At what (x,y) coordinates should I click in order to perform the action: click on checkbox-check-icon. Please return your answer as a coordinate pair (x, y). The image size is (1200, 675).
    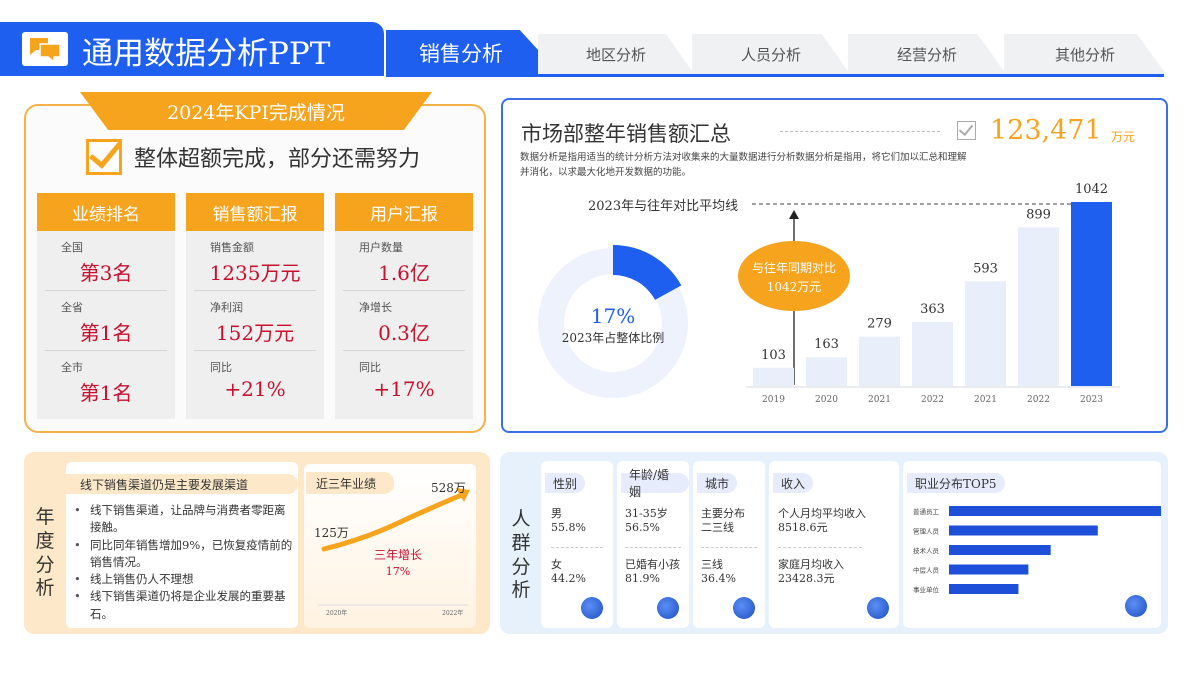
    Looking at the image, I should click on (104, 157).